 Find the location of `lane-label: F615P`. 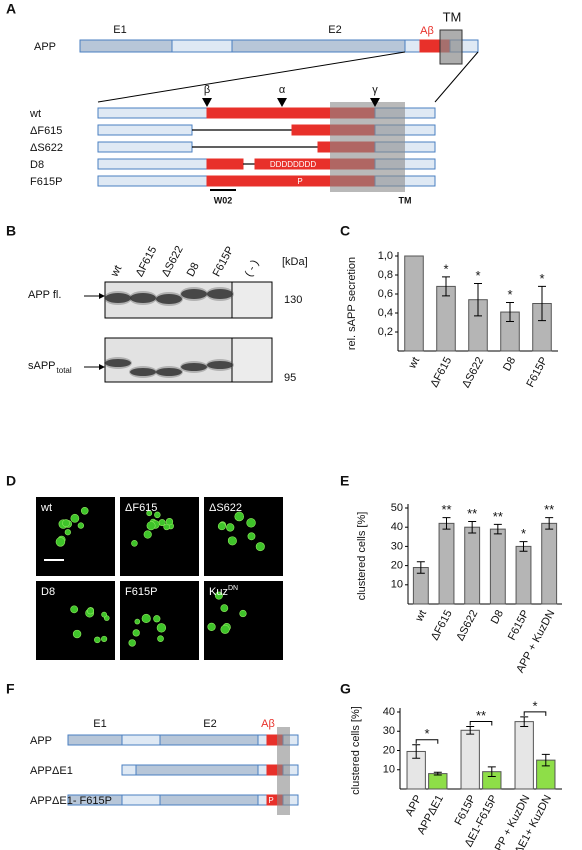

lane-label: F615P is located at coordinates (224, 262).